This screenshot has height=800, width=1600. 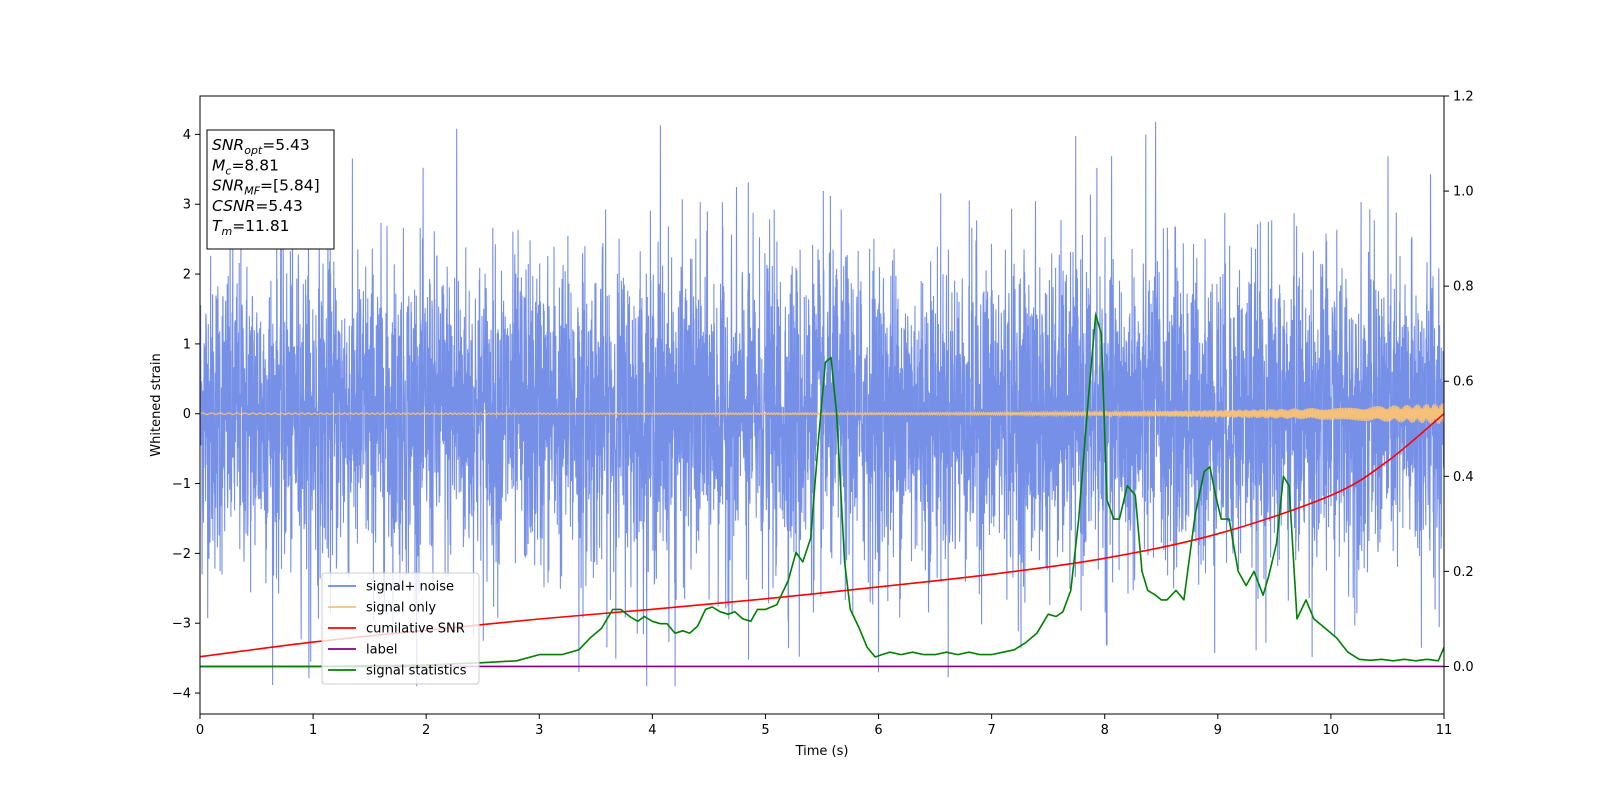 What do you see at coordinates (1463, 667) in the screenshot?
I see `y2-tick-label: 0.0` at bounding box center [1463, 667].